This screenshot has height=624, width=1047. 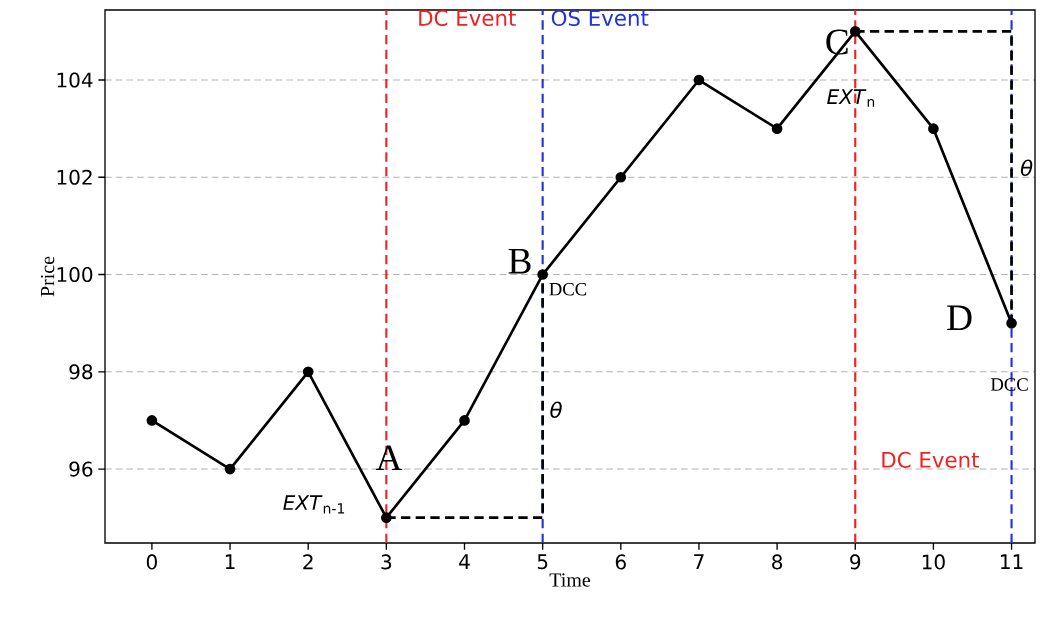 What do you see at coordinates (837, 42) in the screenshot?
I see `annotation: C` at bounding box center [837, 42].